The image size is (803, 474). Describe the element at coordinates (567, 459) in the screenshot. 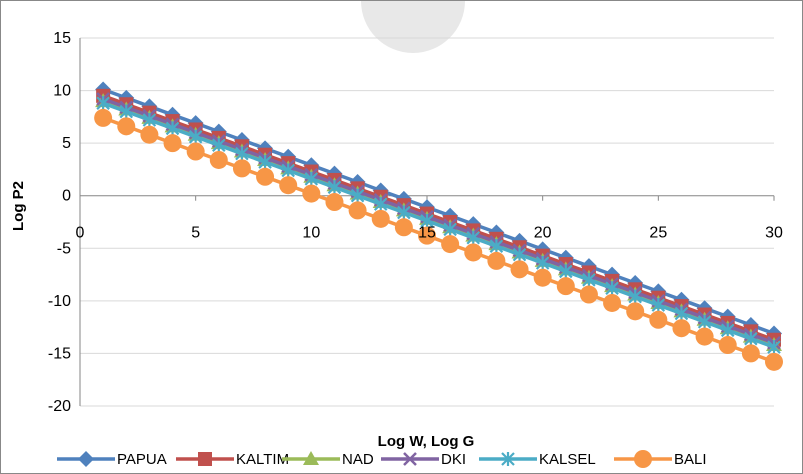

I see `legend-label: KALSEL` at that location.